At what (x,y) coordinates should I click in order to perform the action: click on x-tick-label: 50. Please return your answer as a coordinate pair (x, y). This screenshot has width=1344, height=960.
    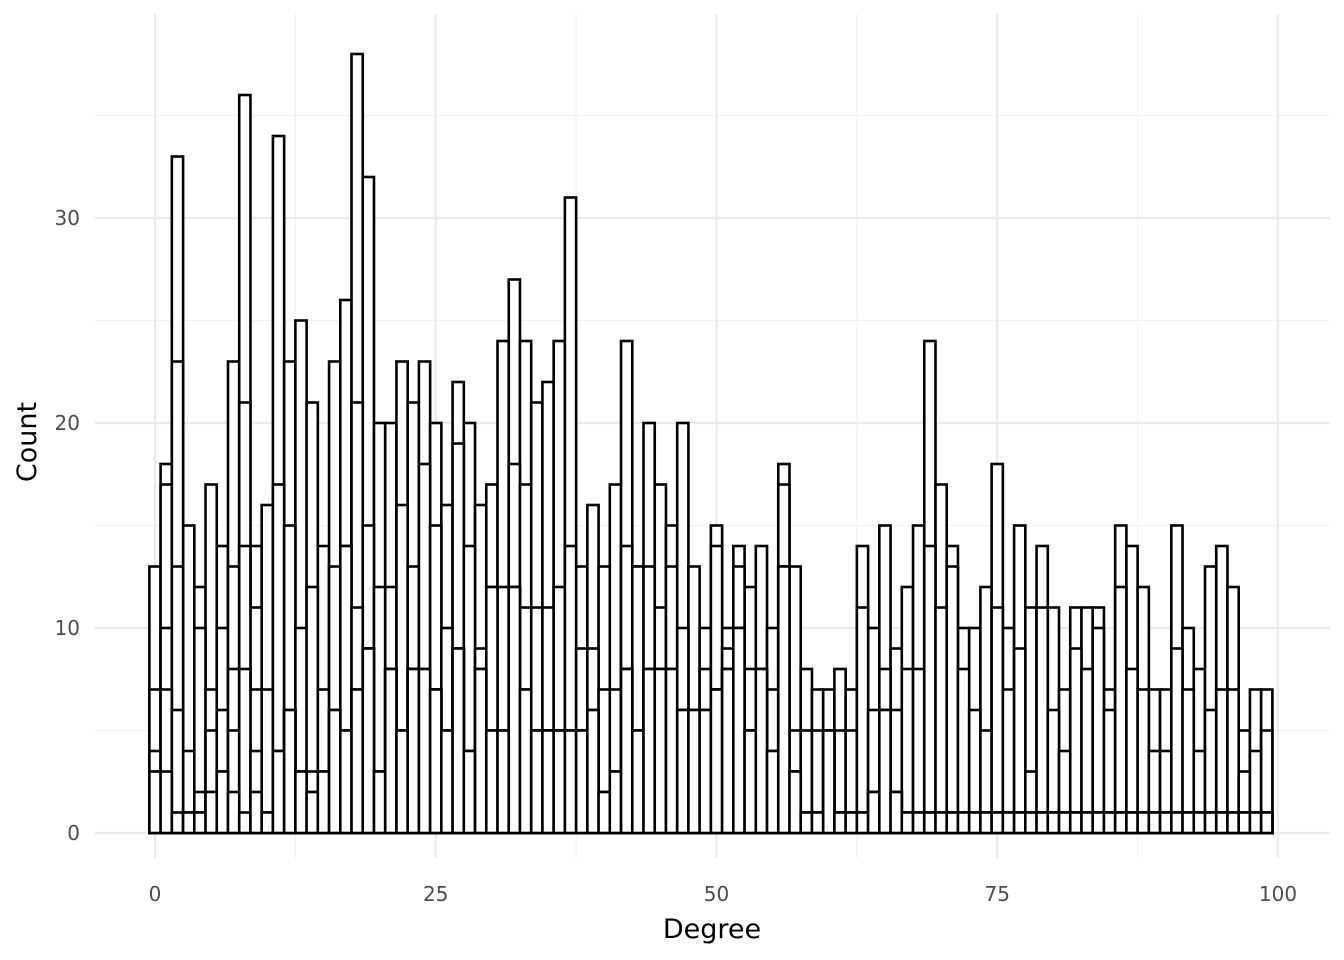
    Looking at the image, I should click on (716, 894).